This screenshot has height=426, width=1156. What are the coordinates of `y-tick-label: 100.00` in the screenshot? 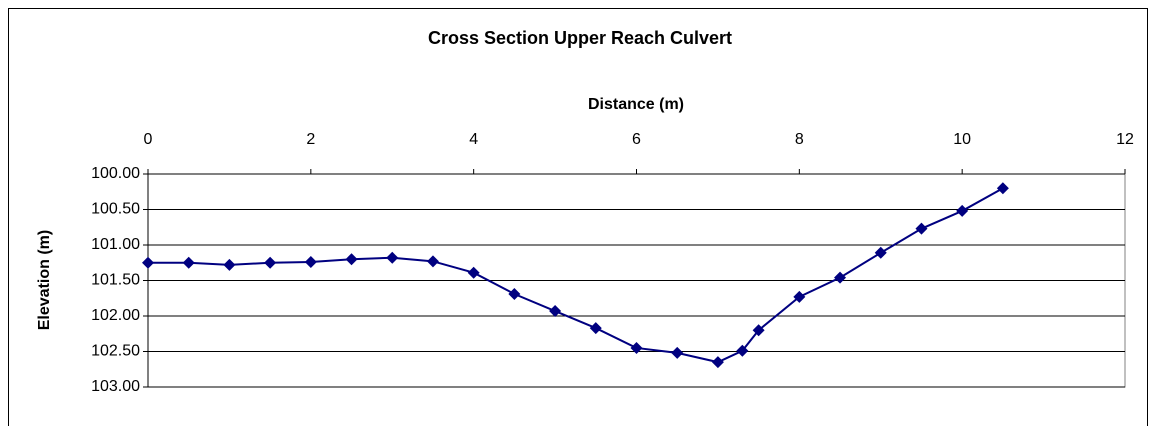 It's located at (115, 173).